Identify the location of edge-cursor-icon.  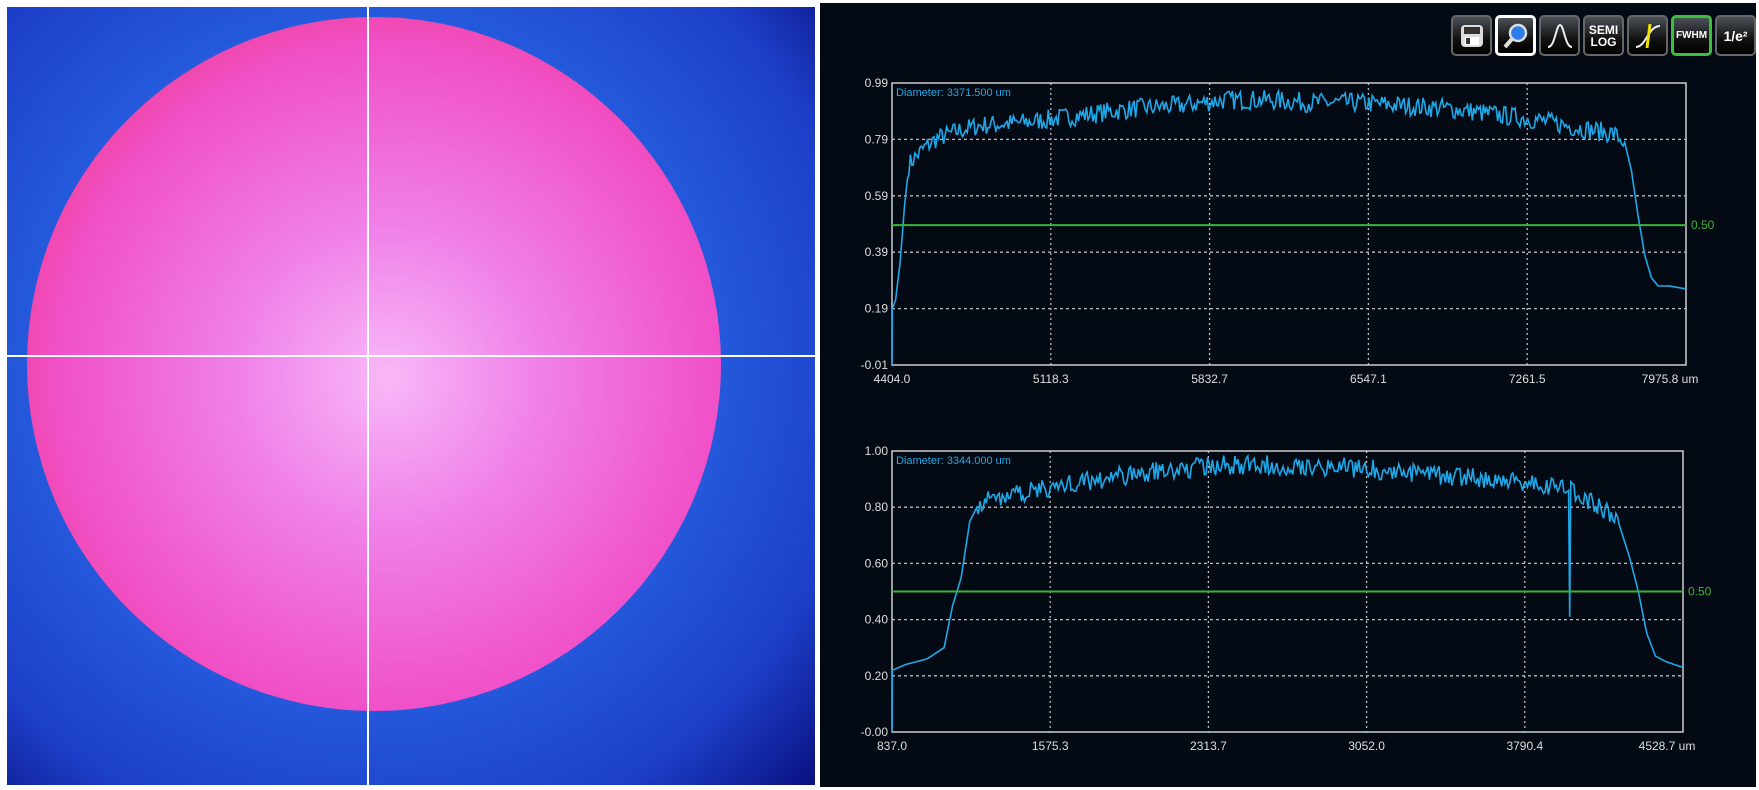
(1647, 35).